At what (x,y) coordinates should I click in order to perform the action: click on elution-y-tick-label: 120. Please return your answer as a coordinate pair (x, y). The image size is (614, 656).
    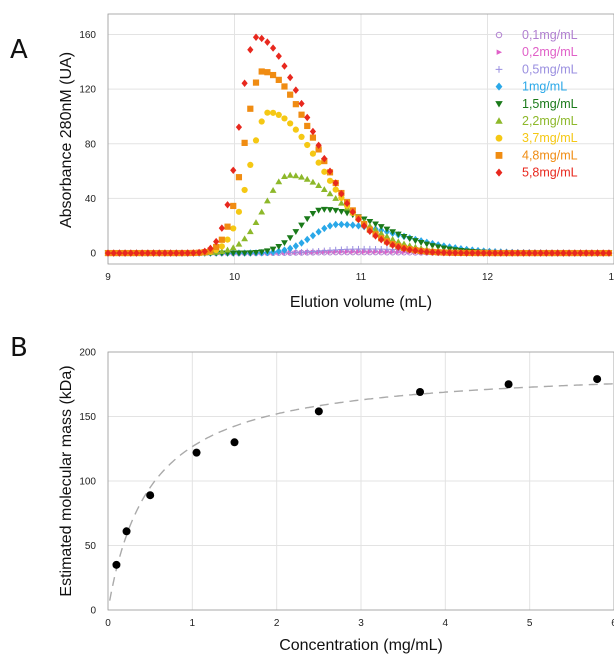
    Looking at the image, I should click on (87, 90).